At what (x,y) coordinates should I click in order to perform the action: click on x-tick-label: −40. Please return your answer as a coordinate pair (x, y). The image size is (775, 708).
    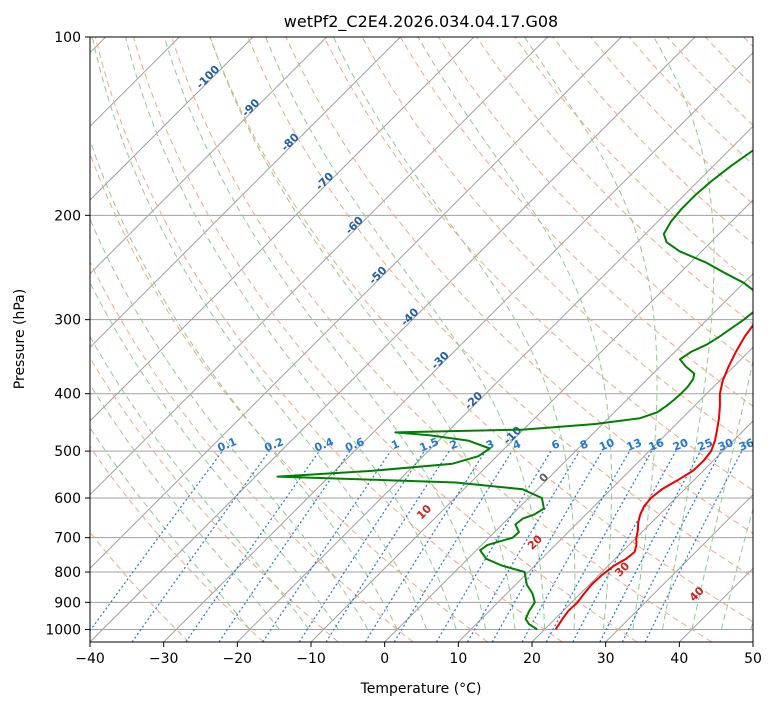
    Looking at the image, I should click on (90, 659).